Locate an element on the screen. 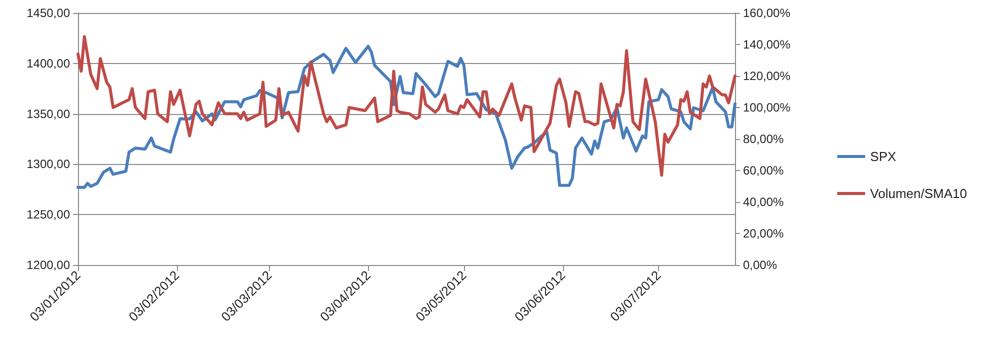  y-tick-label: 1400,00 is located at coordinates (48, 63).